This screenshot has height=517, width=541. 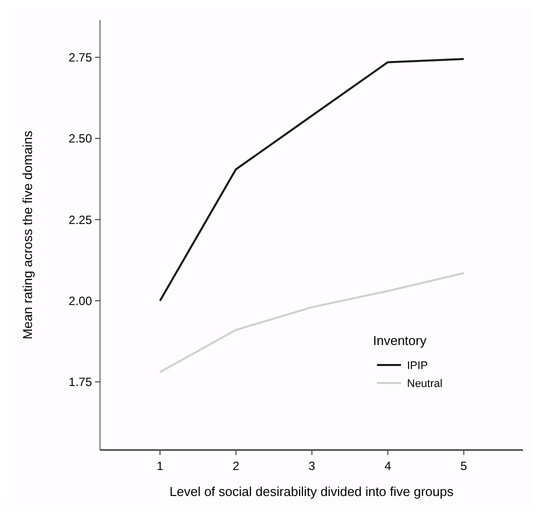 What do you see at coordinates (417, 366) in the screenshot?
I see `legend-label: IPIP` at bounding box center [417, 366].